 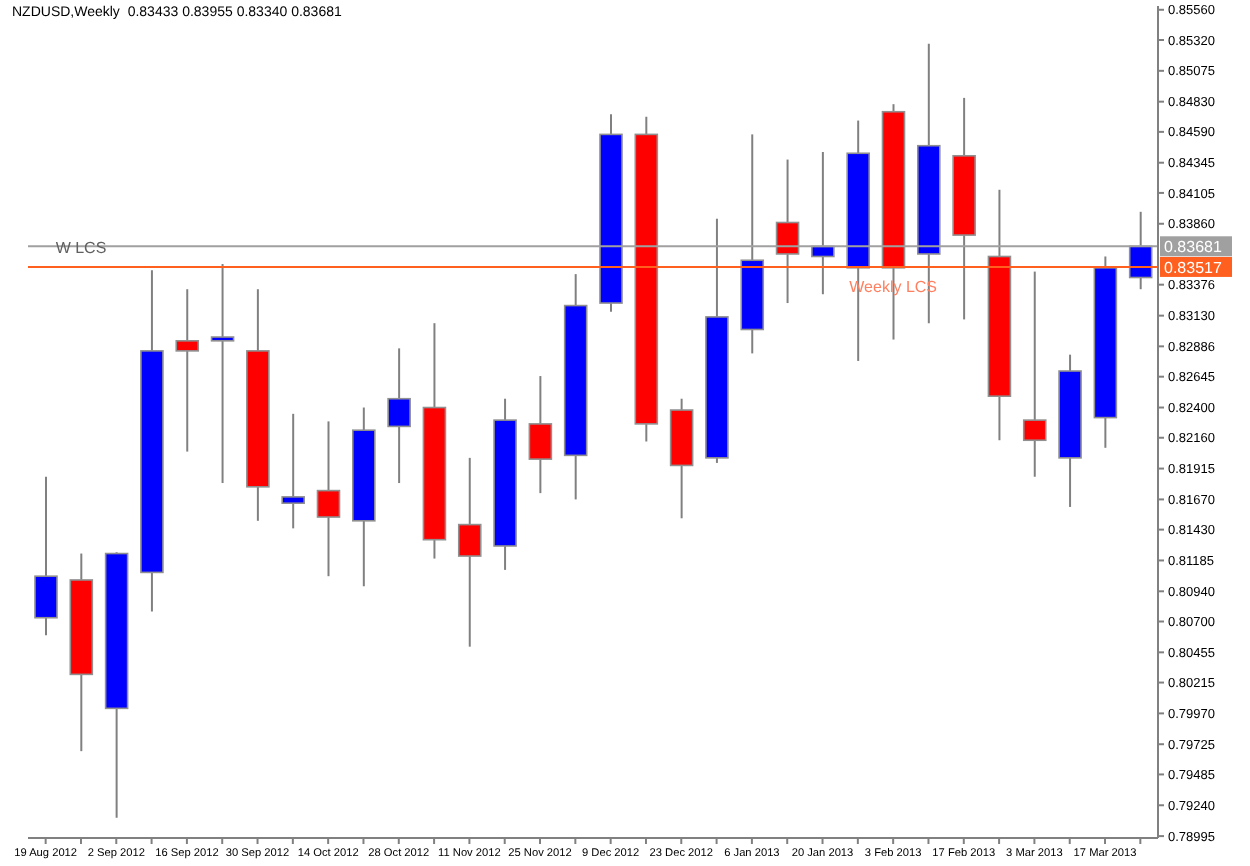 I want to click on ref-line-label: 0.83517, so click(x=1193, y=267).